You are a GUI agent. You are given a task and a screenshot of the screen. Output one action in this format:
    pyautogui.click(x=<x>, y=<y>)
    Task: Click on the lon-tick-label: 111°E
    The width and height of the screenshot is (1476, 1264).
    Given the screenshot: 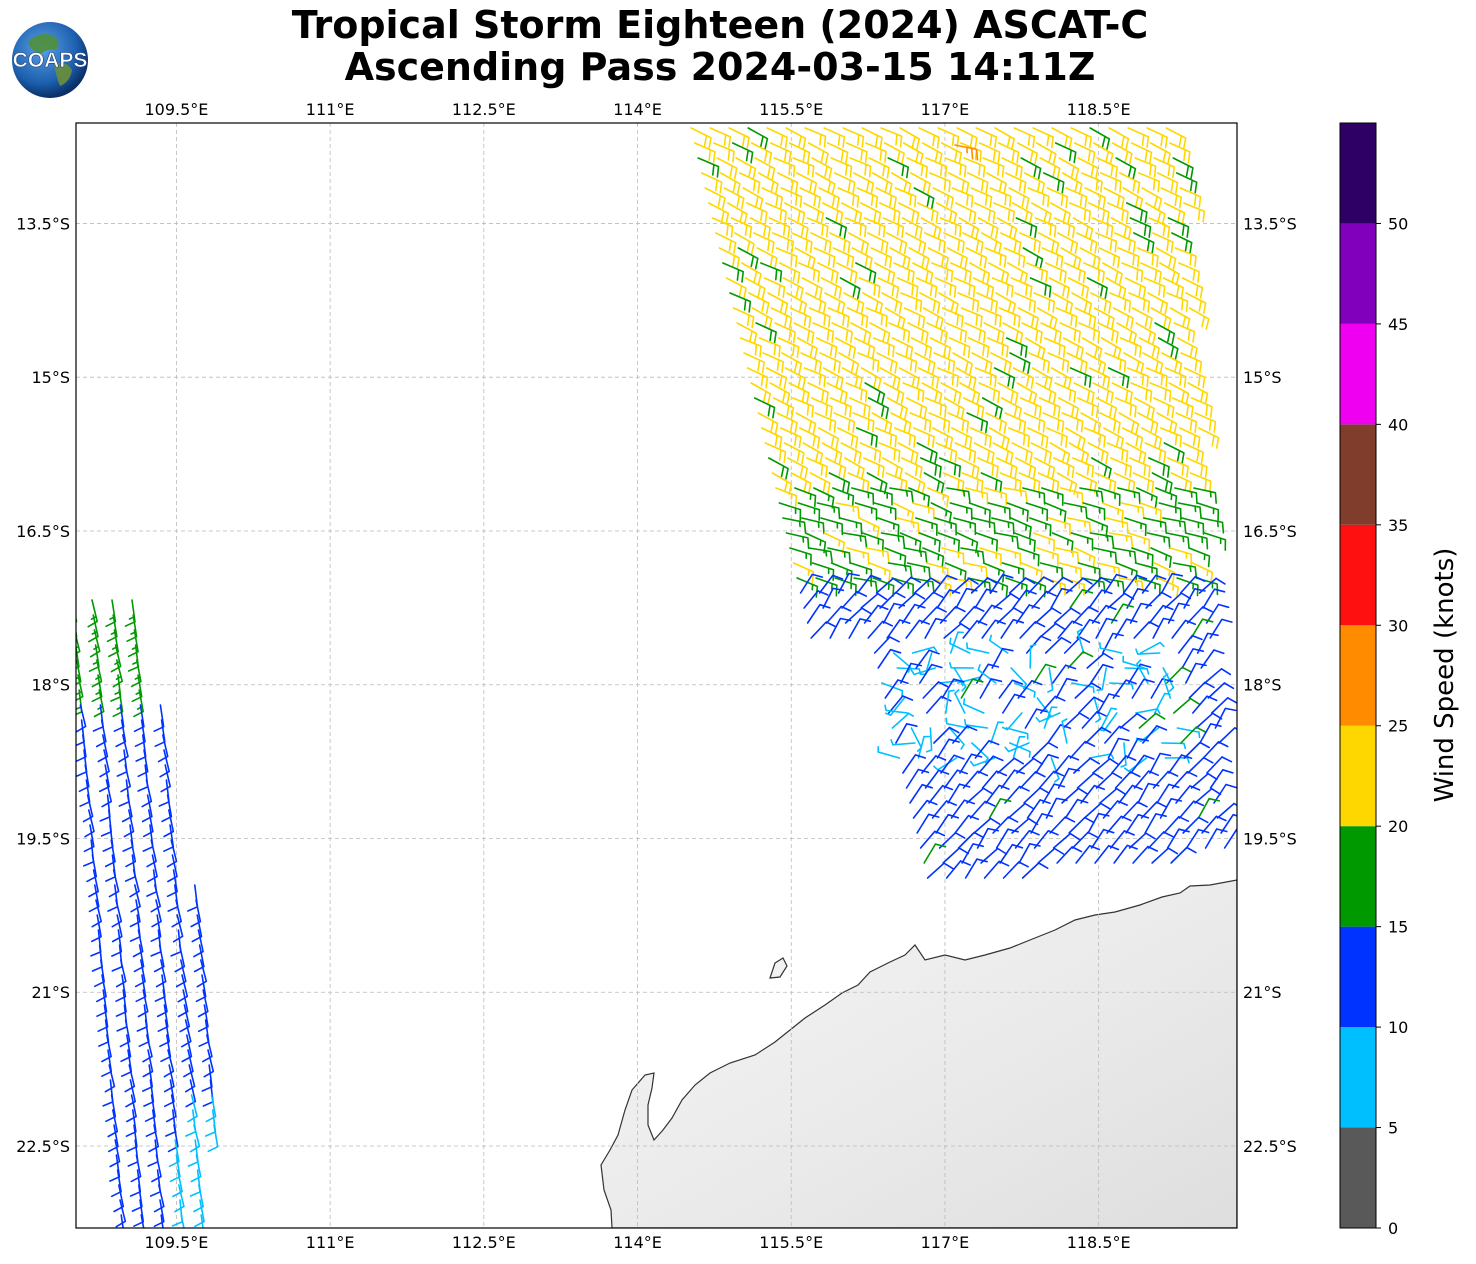 What is the action you would take?
    pyautogui.click(x=330, y=109)
    